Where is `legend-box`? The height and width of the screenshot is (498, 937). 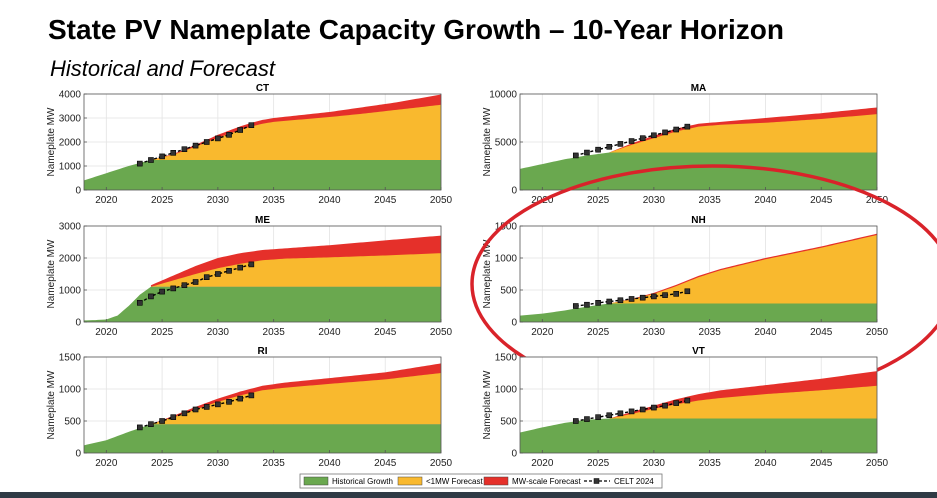 legend-box is located at coordinates (481, 481).